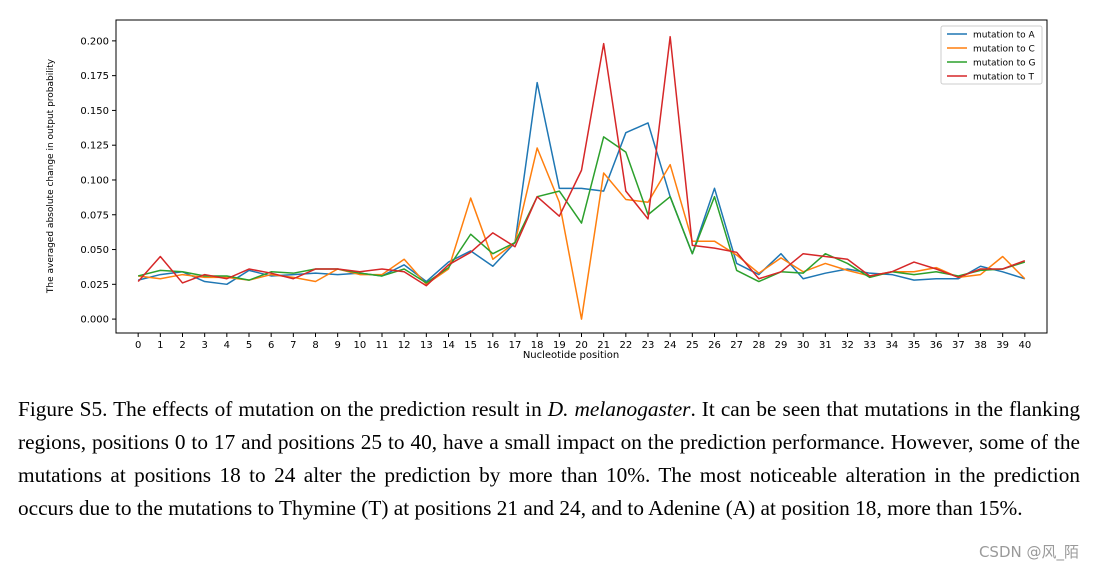  Describe the element at coordinates (470, 345) in the screenshot. I see `x-tick-label: 15` at that location.